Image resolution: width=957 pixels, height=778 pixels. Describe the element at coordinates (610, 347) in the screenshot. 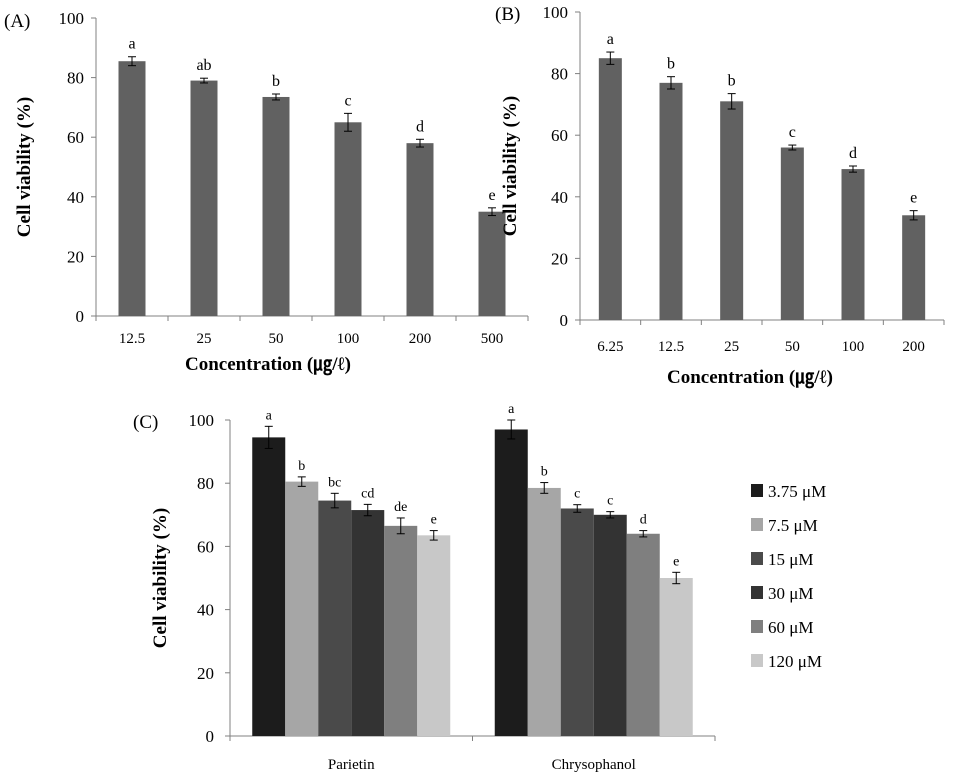

I see `x-tick-label: 6.25` at that location.